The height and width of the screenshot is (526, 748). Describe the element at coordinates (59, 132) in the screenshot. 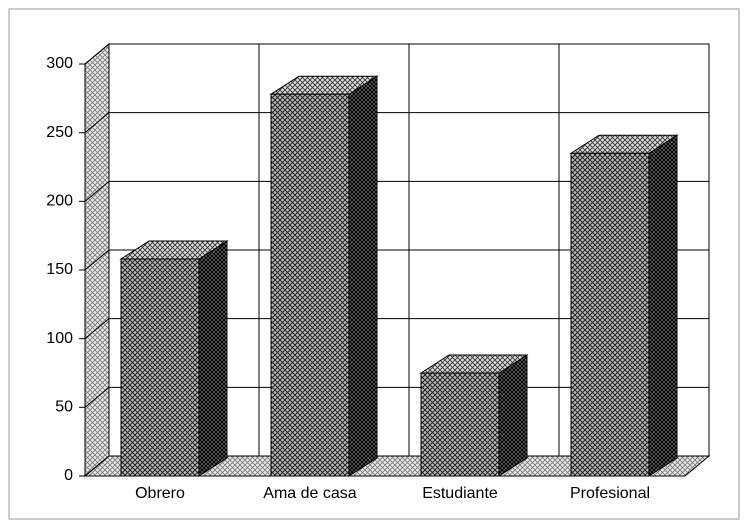

I see `y-tick-label: 250` at that location.